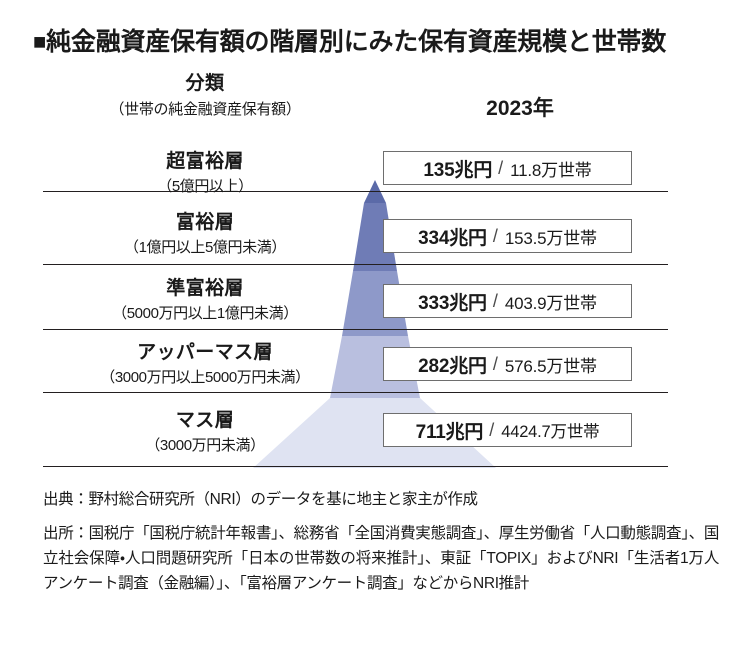 The image size is (749, 647). I want to click on tier-range: （3000万円以上5000万円未満）, so click(205, 377).